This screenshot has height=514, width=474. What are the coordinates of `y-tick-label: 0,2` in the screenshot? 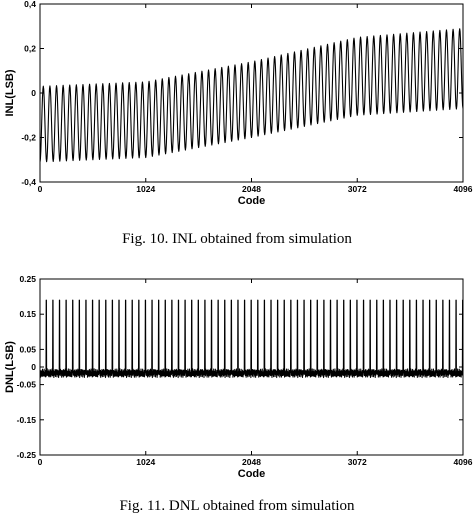 It's located at (30, 49).